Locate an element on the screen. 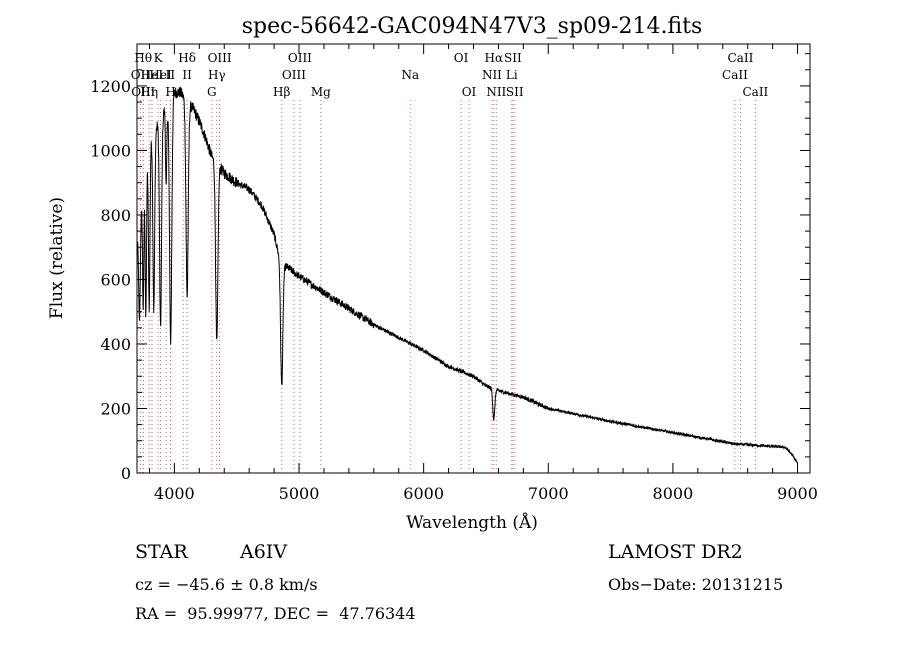  x-tick-label: 6000 is located at coordinates (423, 493).